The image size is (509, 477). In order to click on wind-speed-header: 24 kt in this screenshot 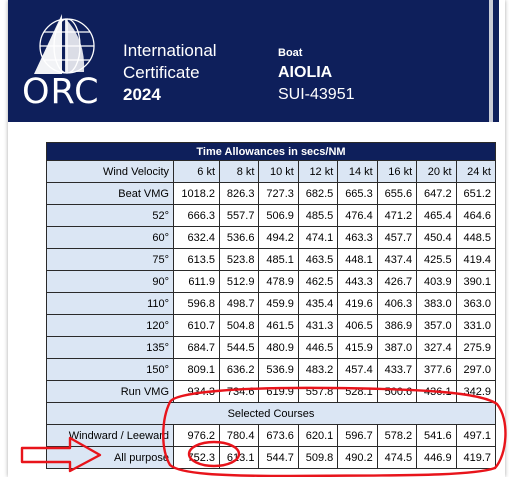, I will do `click(476, 171)`.